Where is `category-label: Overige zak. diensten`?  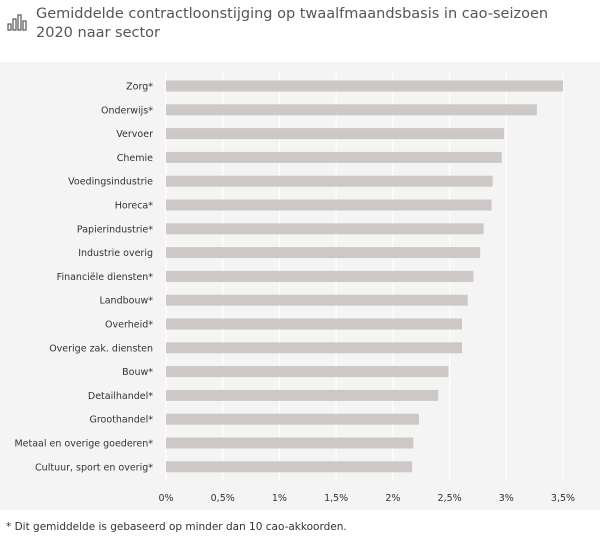
category-label: Overige zak. diensten is located at coordinates (101, 348).